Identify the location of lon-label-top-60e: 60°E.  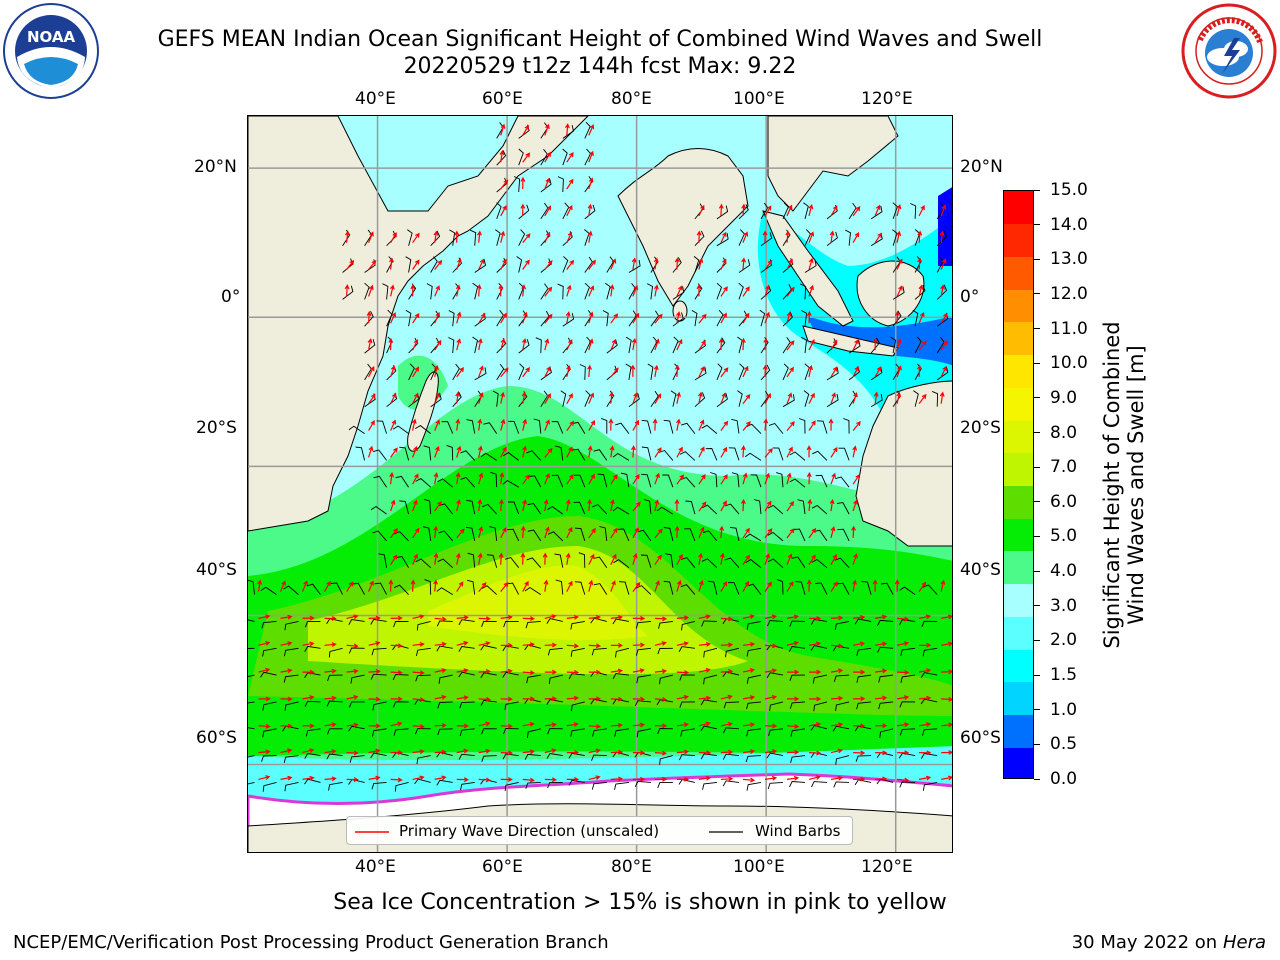
(502, 99).